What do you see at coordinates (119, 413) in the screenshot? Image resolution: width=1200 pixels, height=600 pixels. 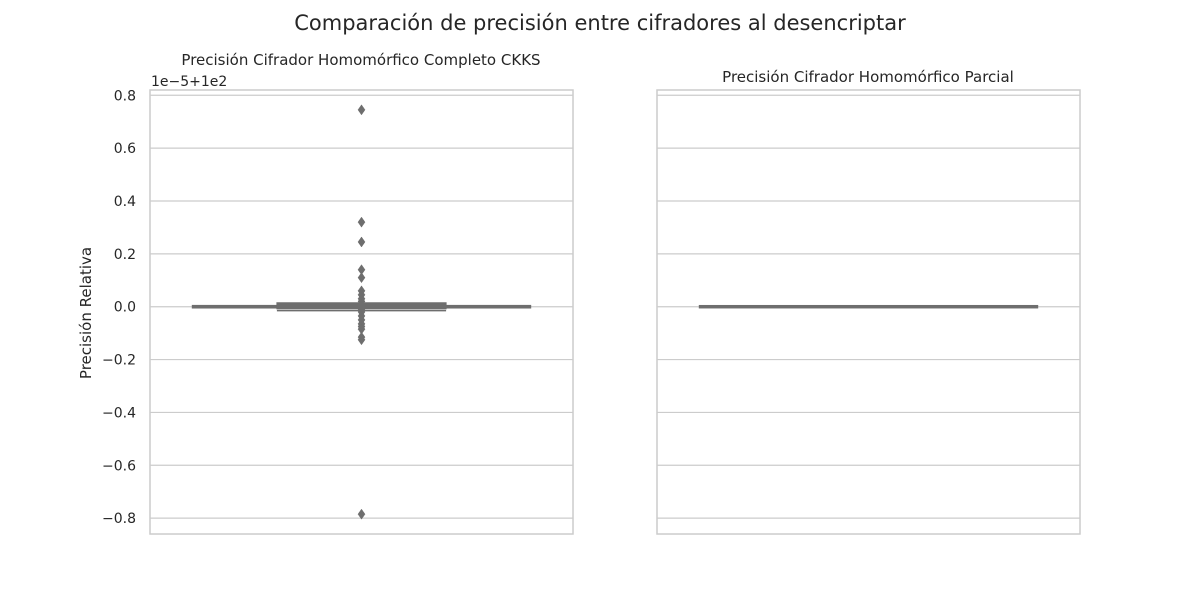 I see `ckks-ytick-label: −0.4` at bounding box center [119, 413].